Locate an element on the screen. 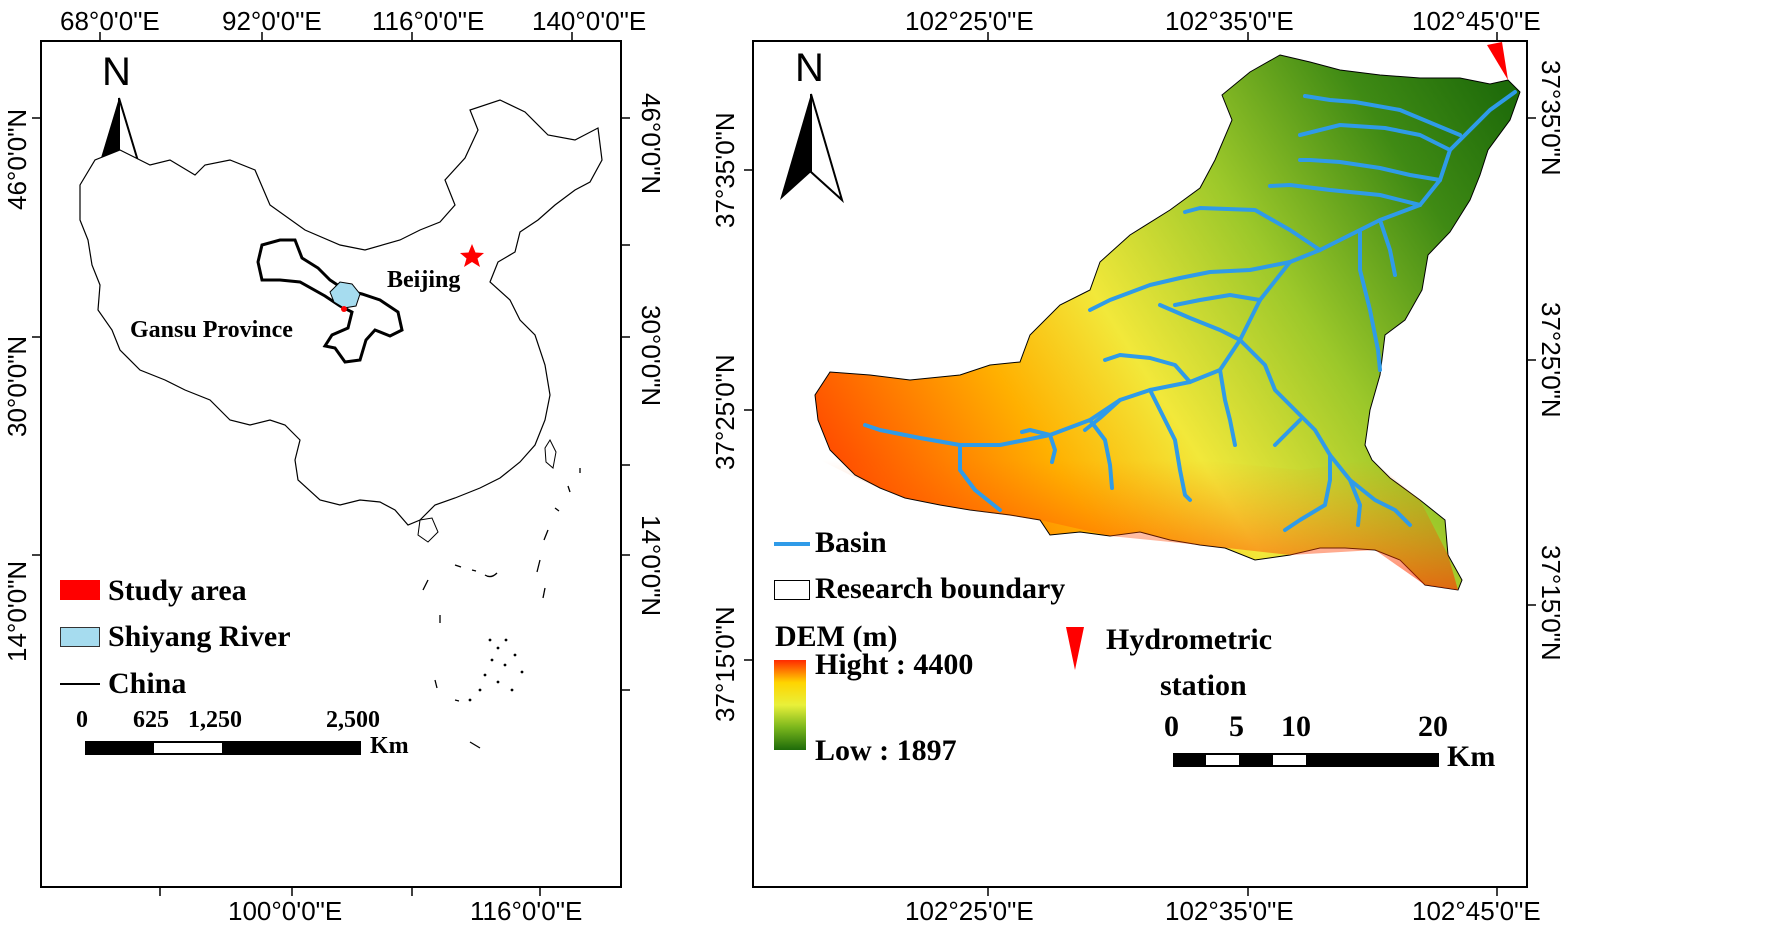 This screenshot has width=1783, height=935. scale-tick: 2,500 is located at coordinates (353, 720).